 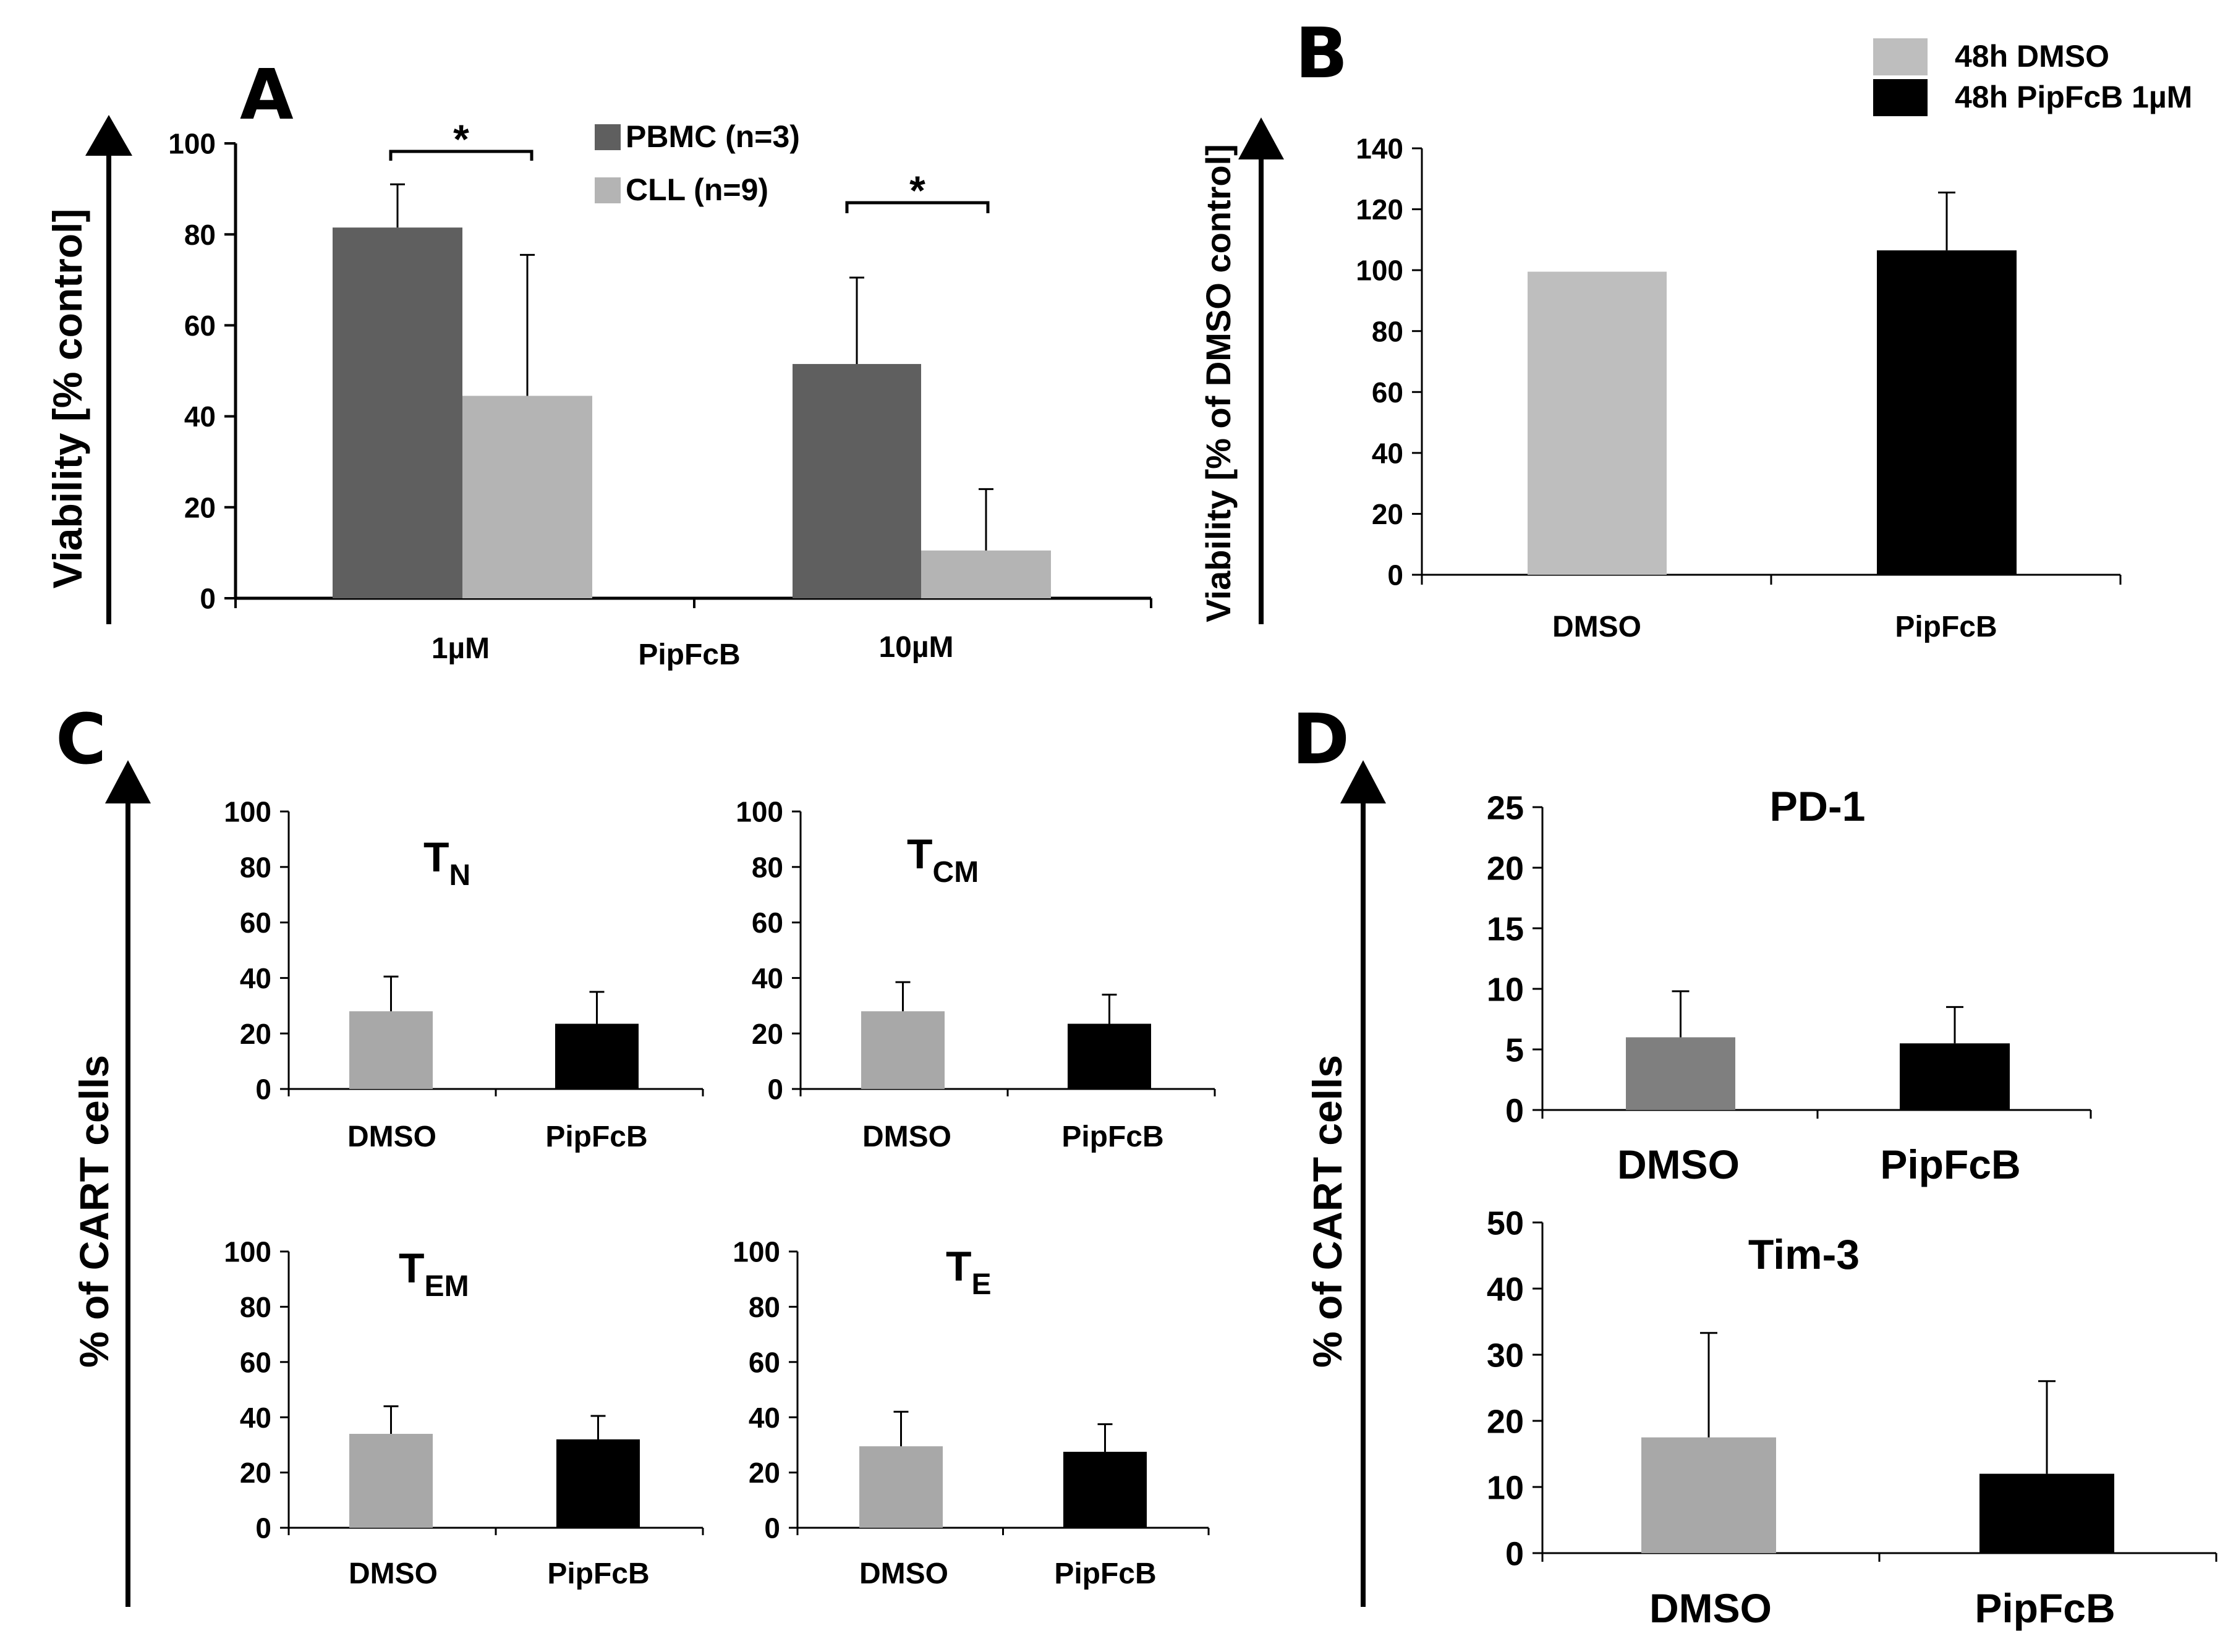 I want to click on bar-pipfcb-te, so click(x=1105, y=1490).